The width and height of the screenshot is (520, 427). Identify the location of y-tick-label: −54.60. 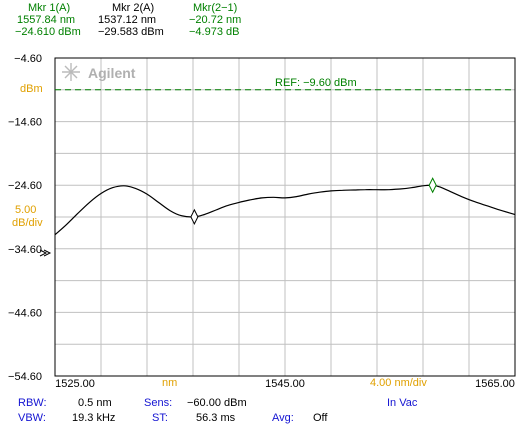
(25, 377).